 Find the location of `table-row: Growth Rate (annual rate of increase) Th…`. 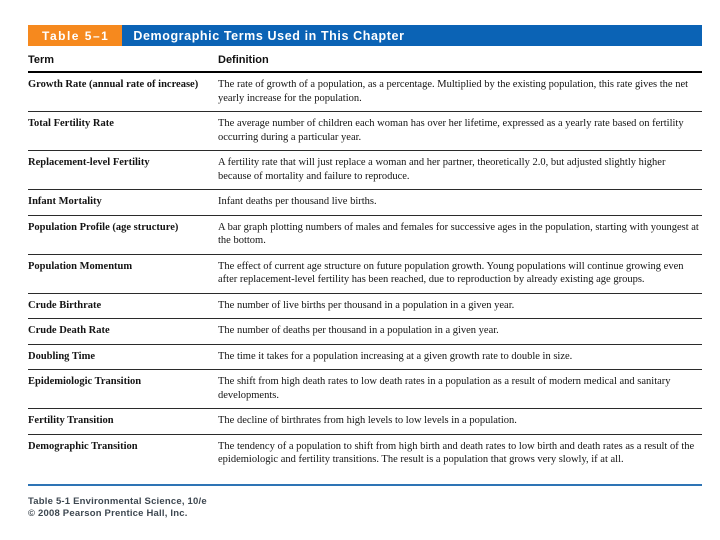

table-row: Growth Rate (annual rate of increase) Th… is located at coordinates (365, 92).